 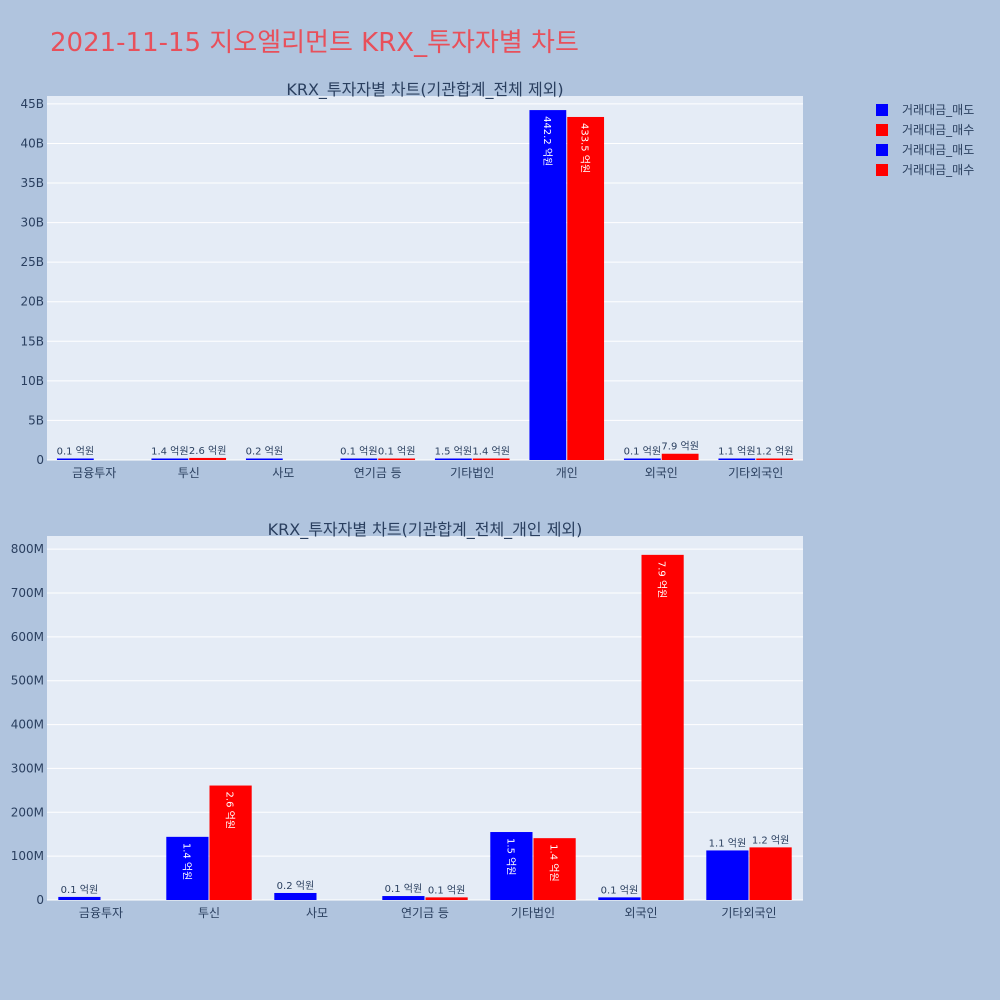 What do you see at coordinates (27, 856) in the screenshot?
I see `y-tick-label: 100M` at bounding box center [27, 856].